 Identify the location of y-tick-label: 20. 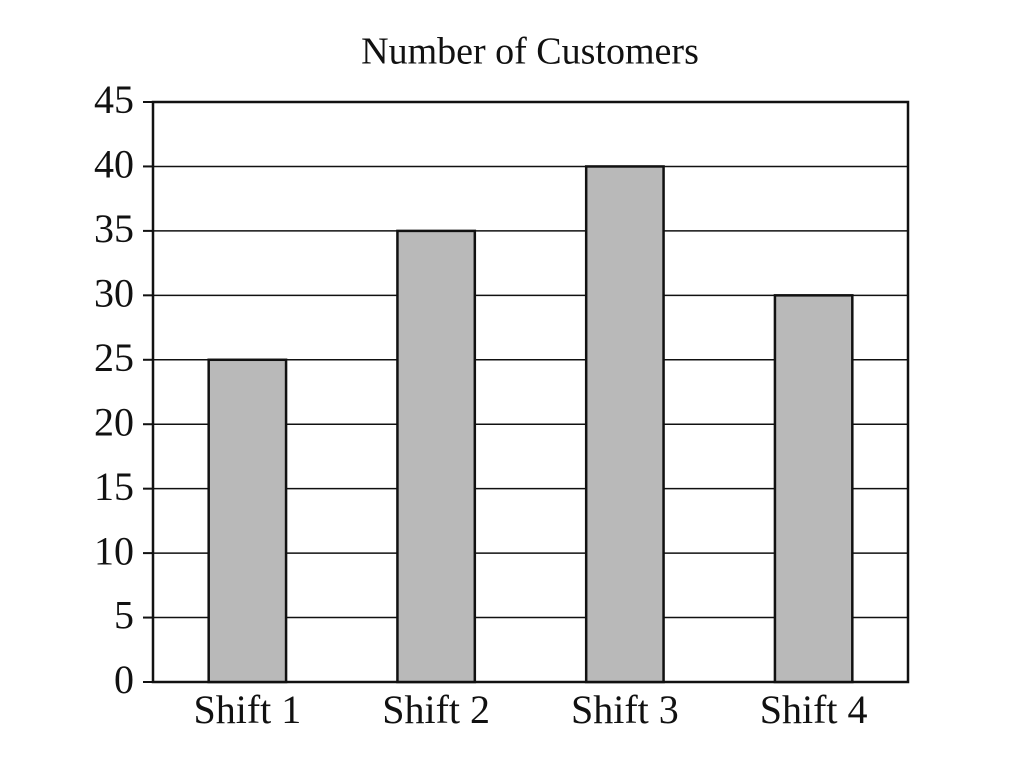
(114, 421).